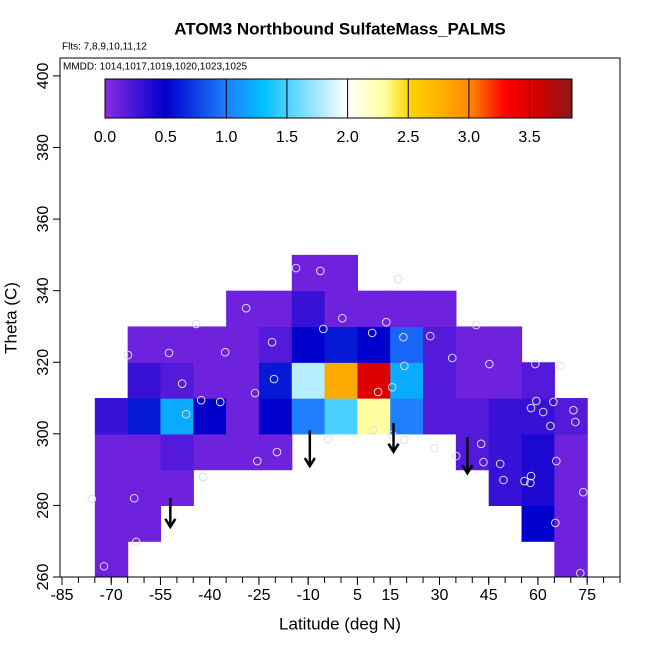 The image size is (650, 650). Describe the element at coordinates (43, 290) in the screenshot. I see `y-tick-label: 340` at that location.